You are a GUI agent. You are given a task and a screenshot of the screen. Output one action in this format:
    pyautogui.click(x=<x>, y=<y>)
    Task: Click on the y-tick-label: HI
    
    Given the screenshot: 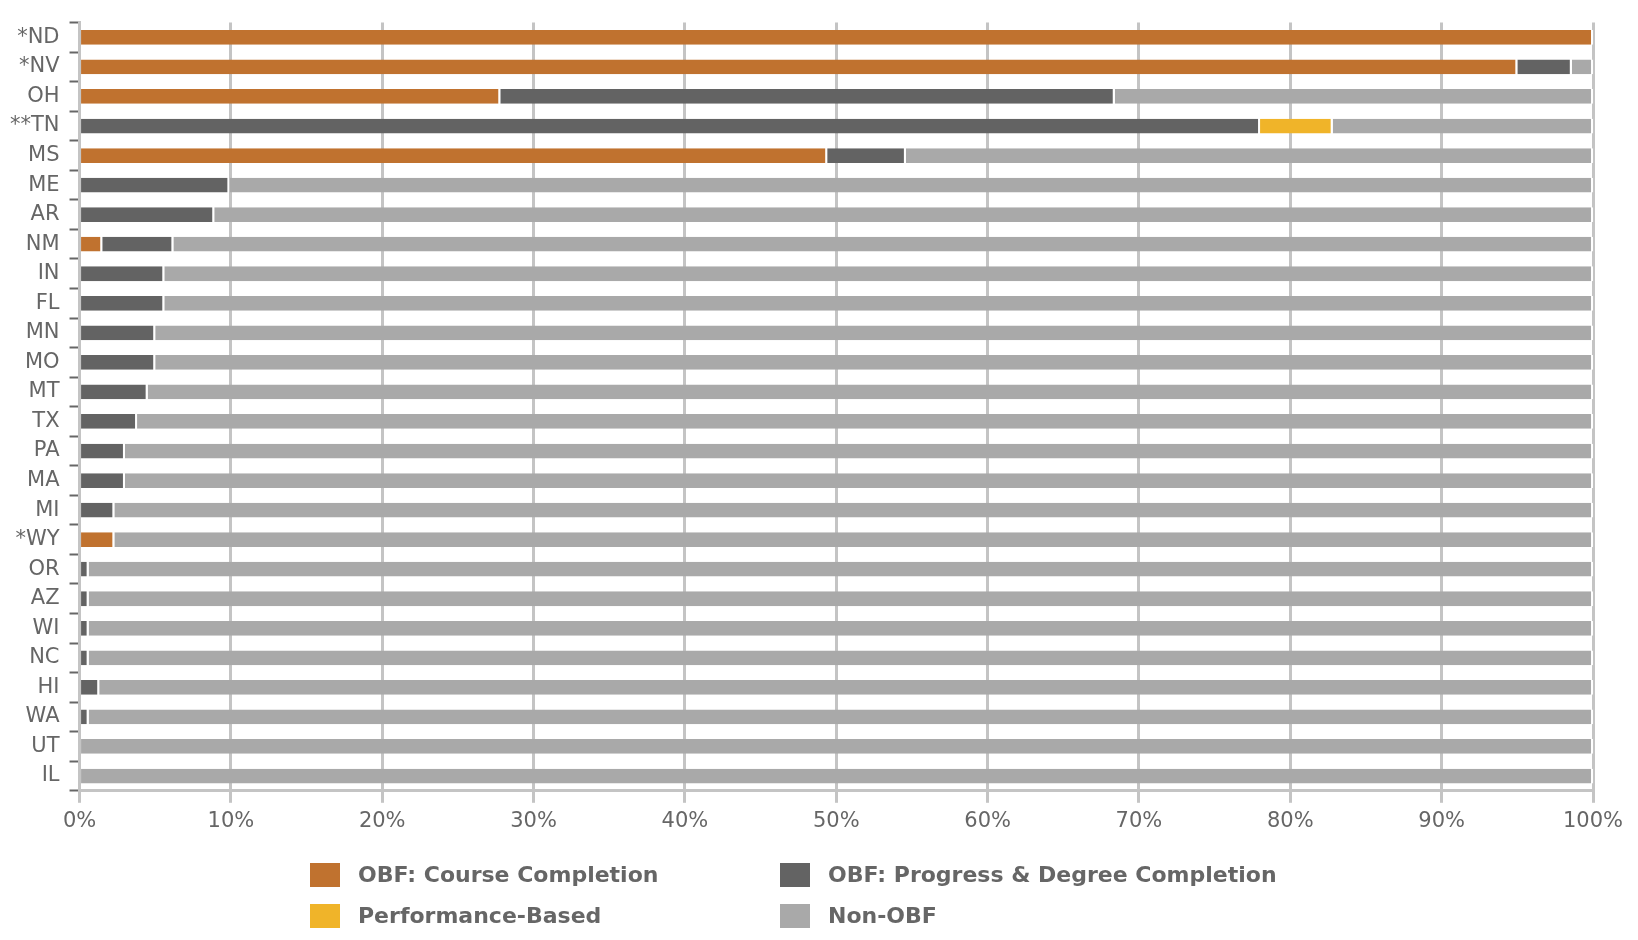 What is the action you would take?
    pyautogui.click(x=48, y=685)
    